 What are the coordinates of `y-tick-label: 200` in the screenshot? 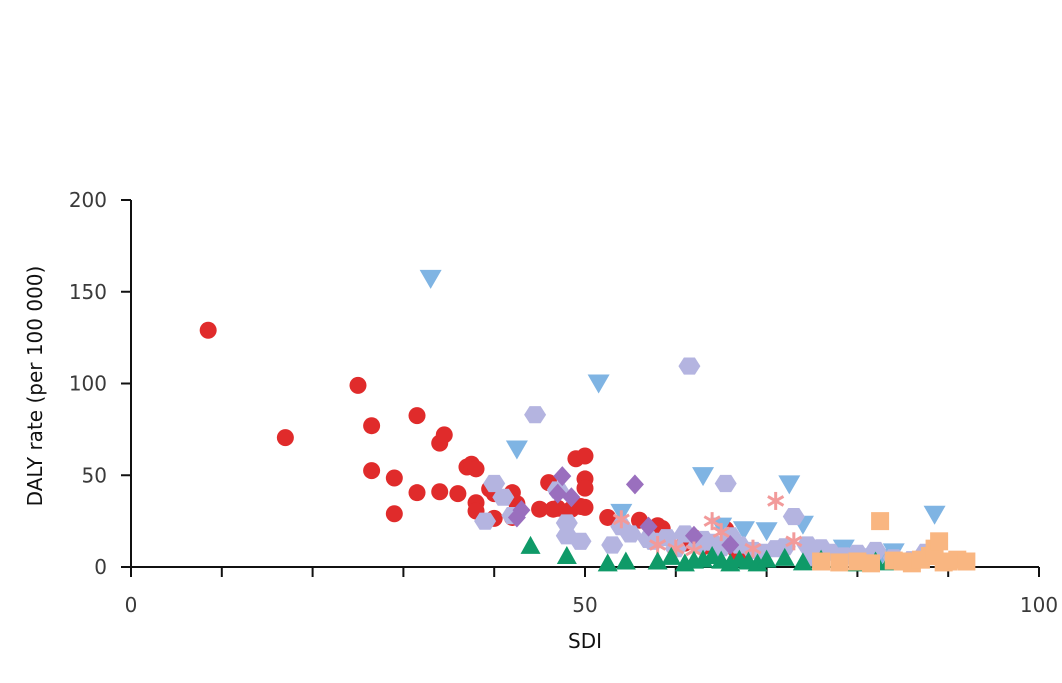 It's located at (88, 200).